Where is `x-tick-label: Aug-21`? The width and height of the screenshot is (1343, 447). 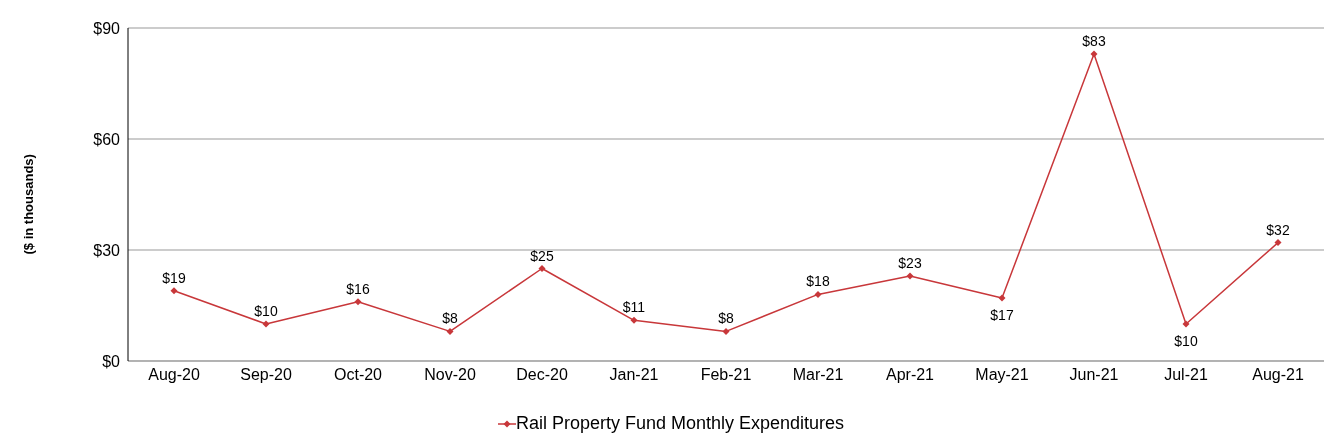
x-tick-label: Aug-21 is located at coordinates (1278, 375).